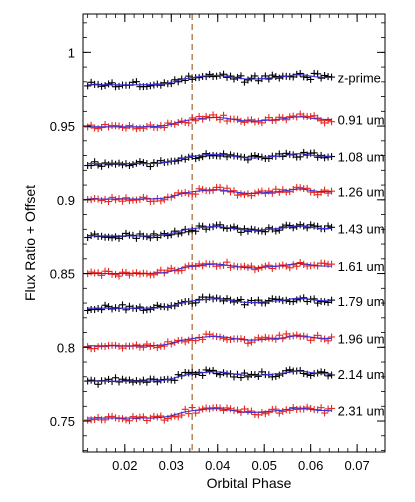 The height and width of the screenshot is (502, 415). Describe the element at coordinates (361, 411) in the screenshot. I see `series-label: 2.31 um` at that location.